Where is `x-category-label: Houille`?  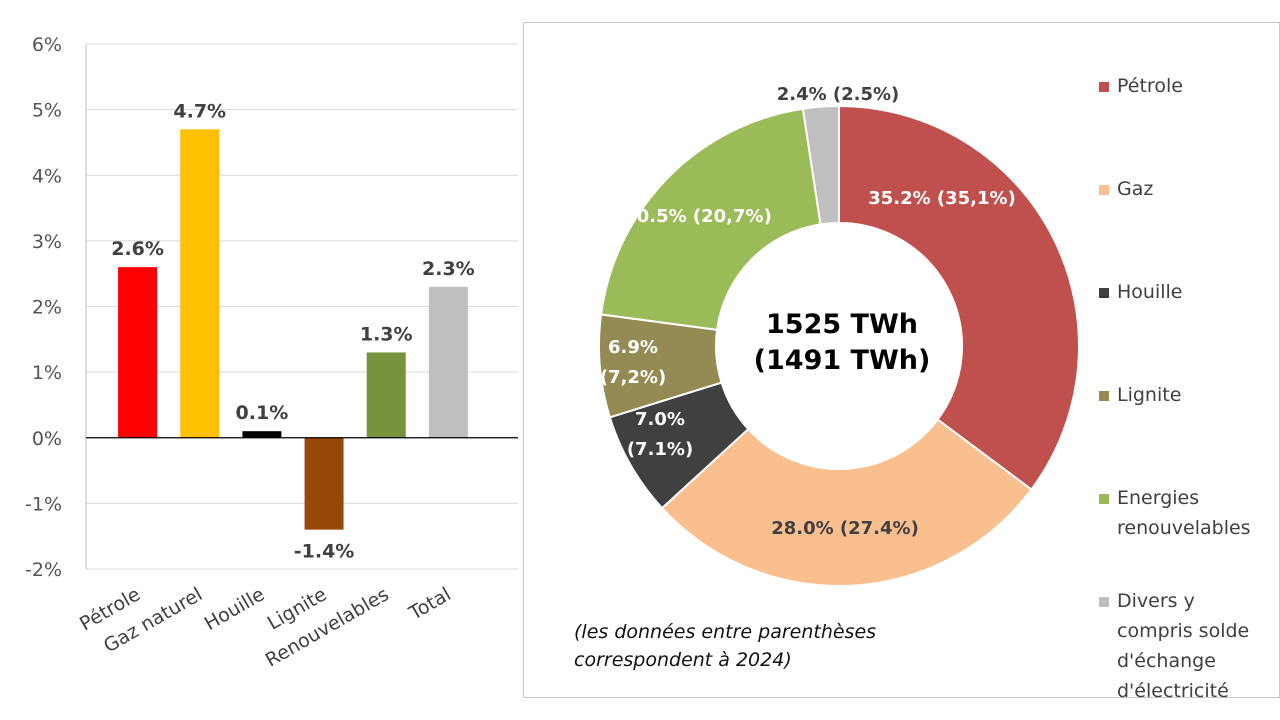 x-category-label: Houille is located at coordinates (235, 609).